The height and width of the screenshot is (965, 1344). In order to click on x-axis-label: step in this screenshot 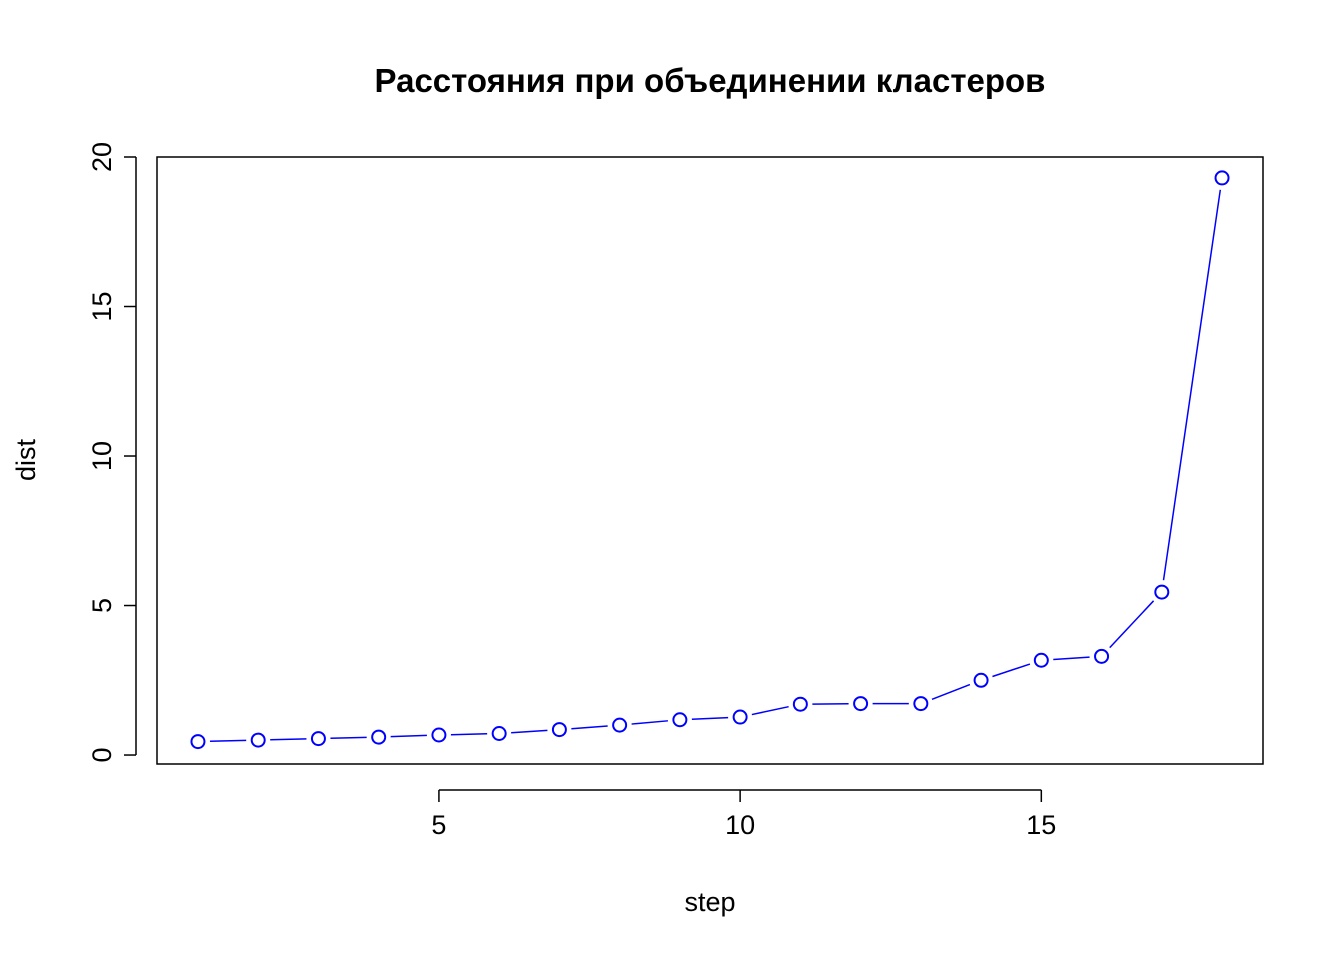, I will do `click(709, 902)`.